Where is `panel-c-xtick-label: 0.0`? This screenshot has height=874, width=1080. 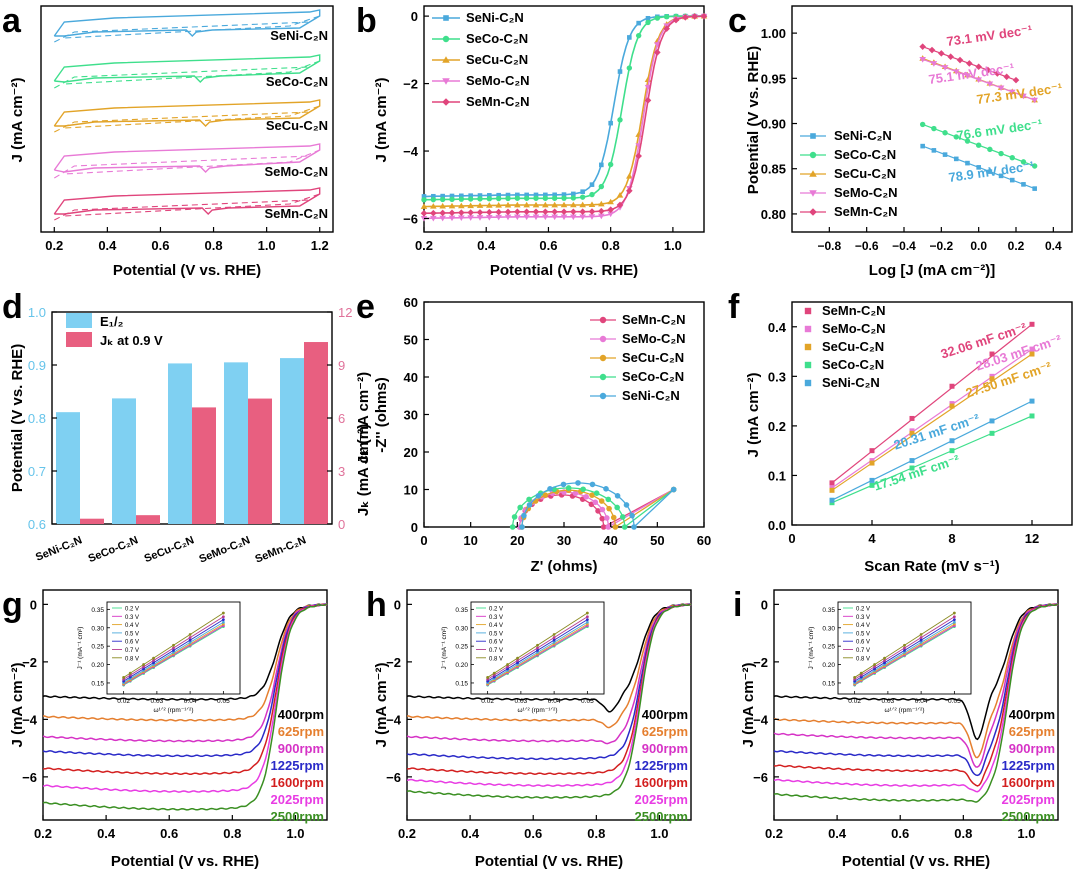
panel-c-xtick-label: 0.0 is located at coordinates (978, 246).